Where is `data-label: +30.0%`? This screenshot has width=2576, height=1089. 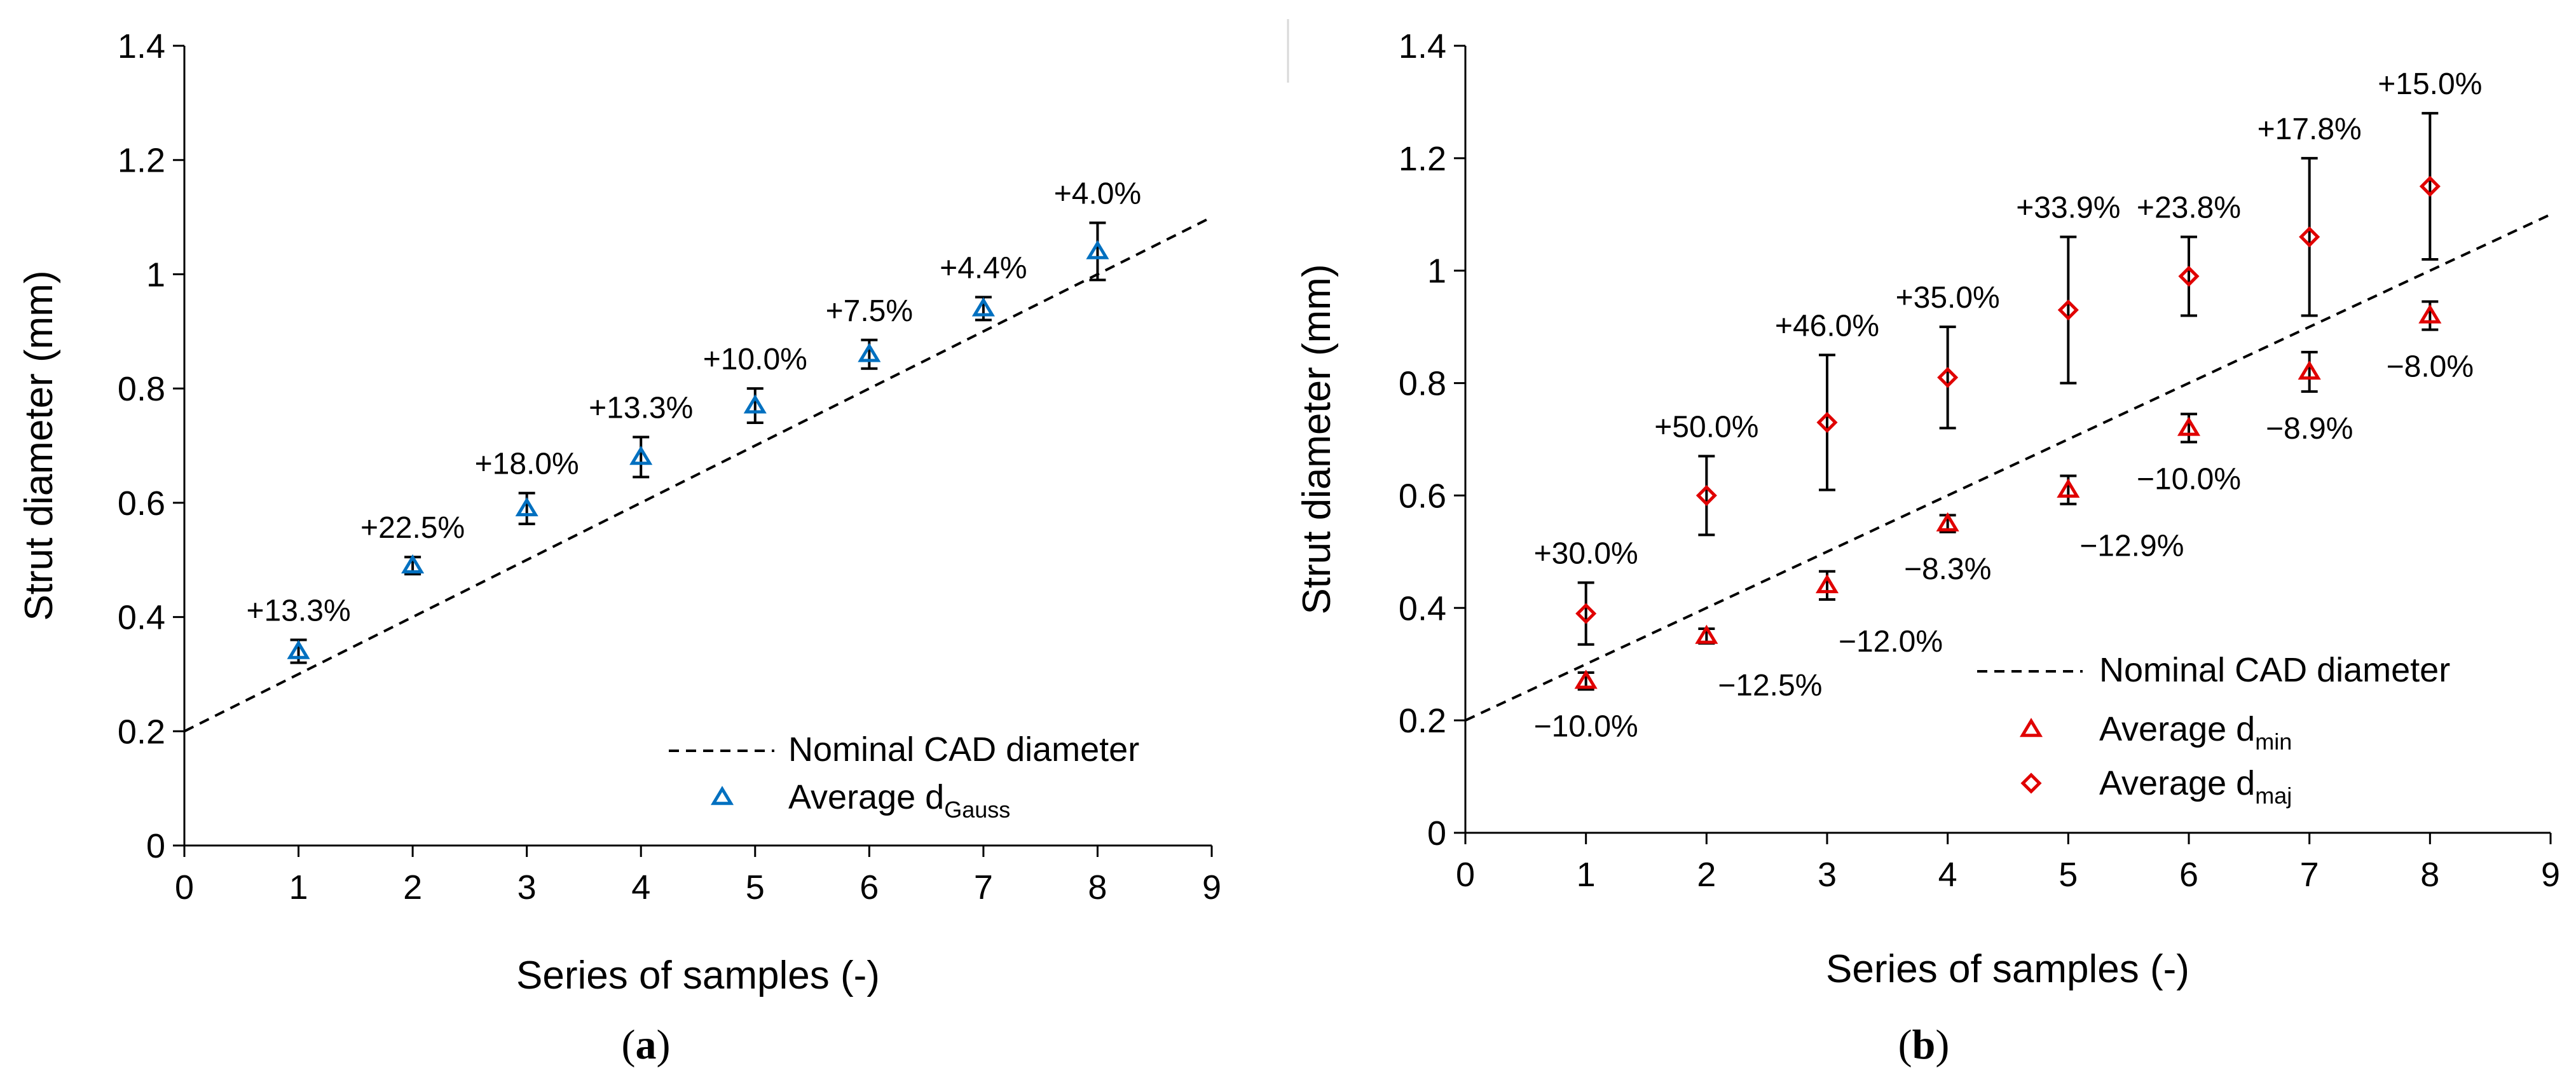 data-label: +30.0% is located at coordinates (1586, 553).